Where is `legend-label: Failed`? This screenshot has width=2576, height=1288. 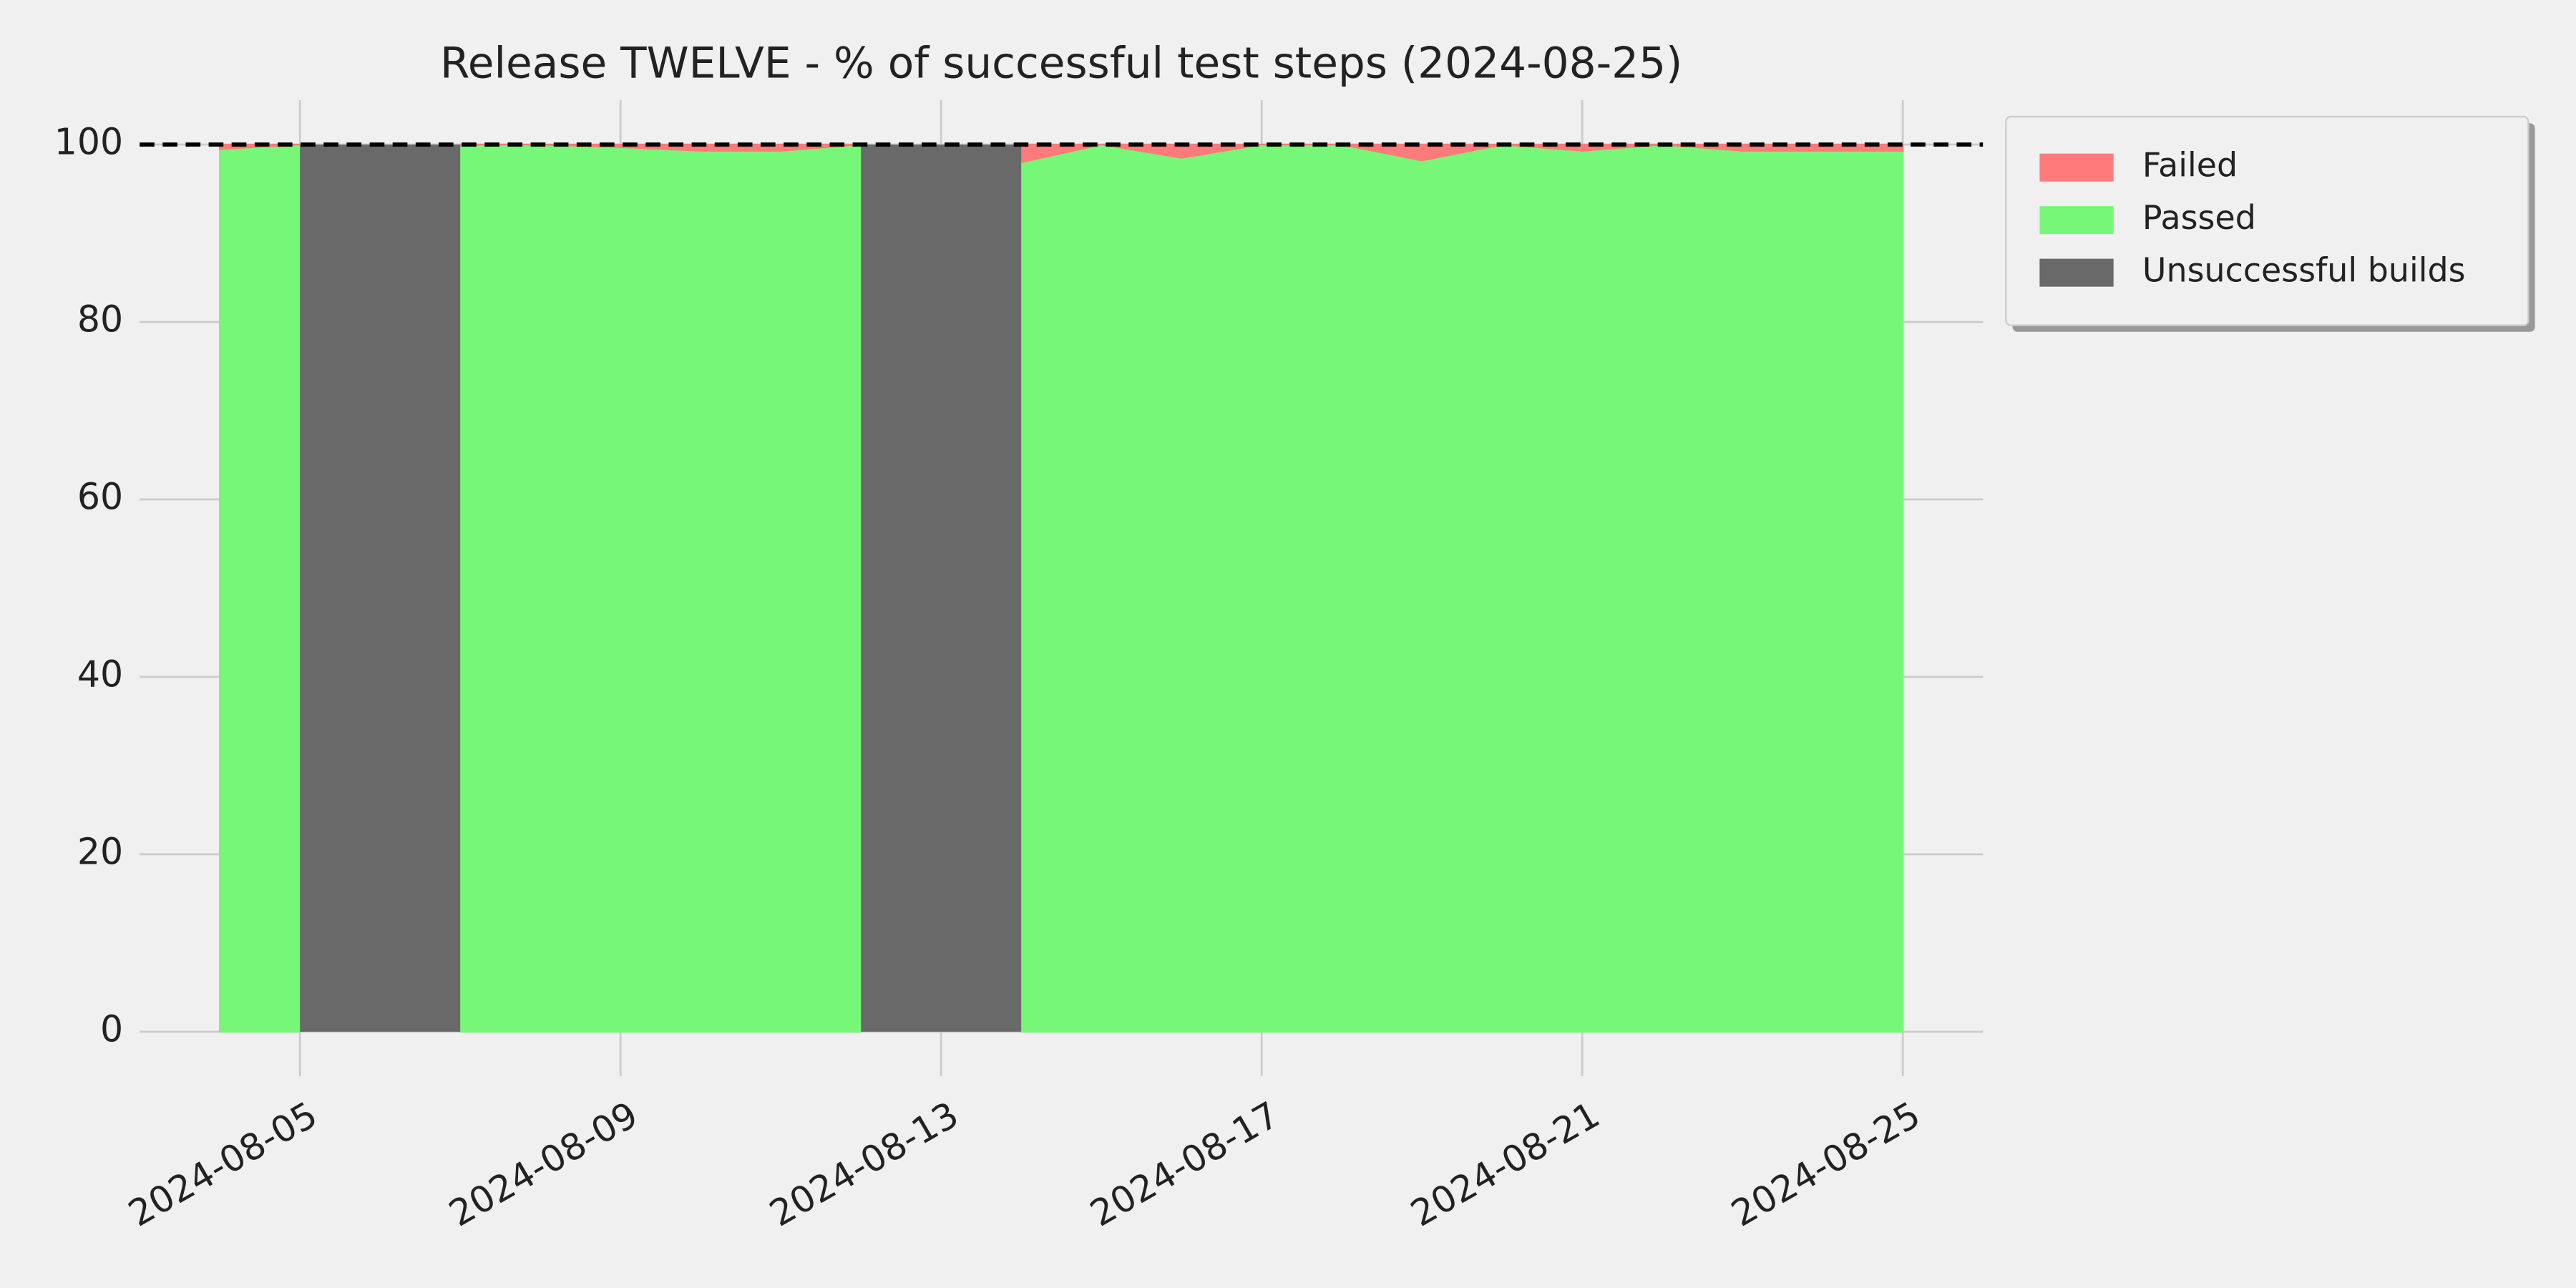 legend-label: Failed is located at coordinates (2190, 165).